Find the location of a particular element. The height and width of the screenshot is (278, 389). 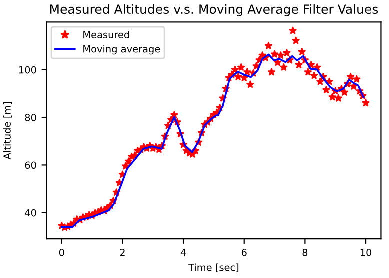

y-tick-label: 60 is located at coordinates (30, 166).